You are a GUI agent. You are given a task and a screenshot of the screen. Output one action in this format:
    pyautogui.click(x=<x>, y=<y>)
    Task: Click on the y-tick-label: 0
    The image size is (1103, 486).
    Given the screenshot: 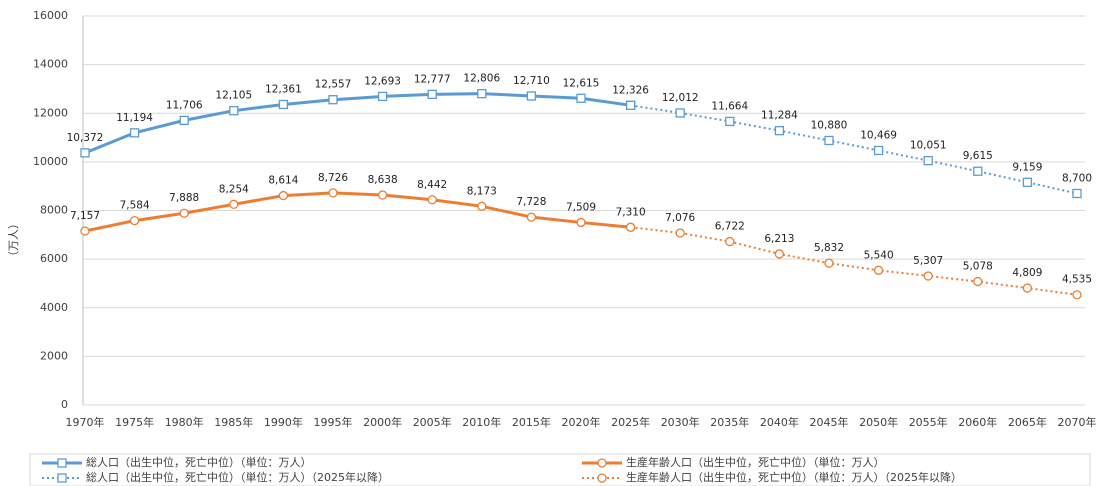 What is the action you would take?
    pyautogui.click(x=64, y=404)
    